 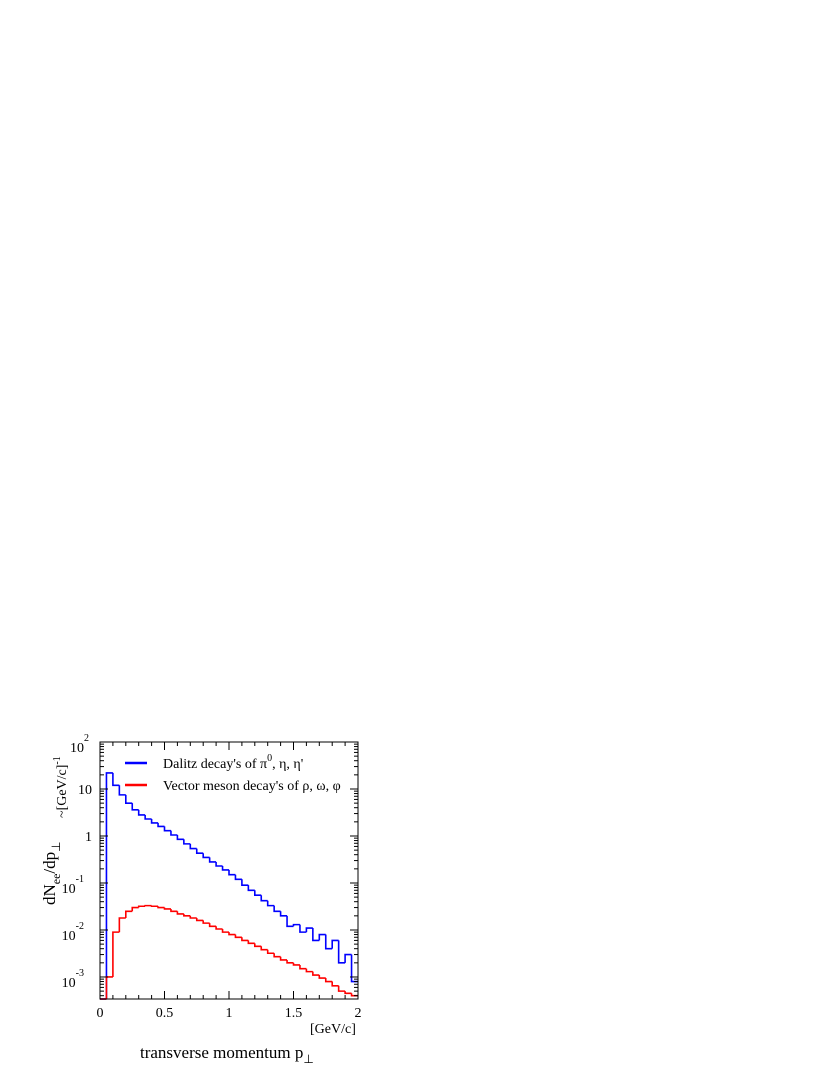 What do you see at coordinates (229, 886) in the screenshot?
I see `series-layer` at bounding box center [229, 886].